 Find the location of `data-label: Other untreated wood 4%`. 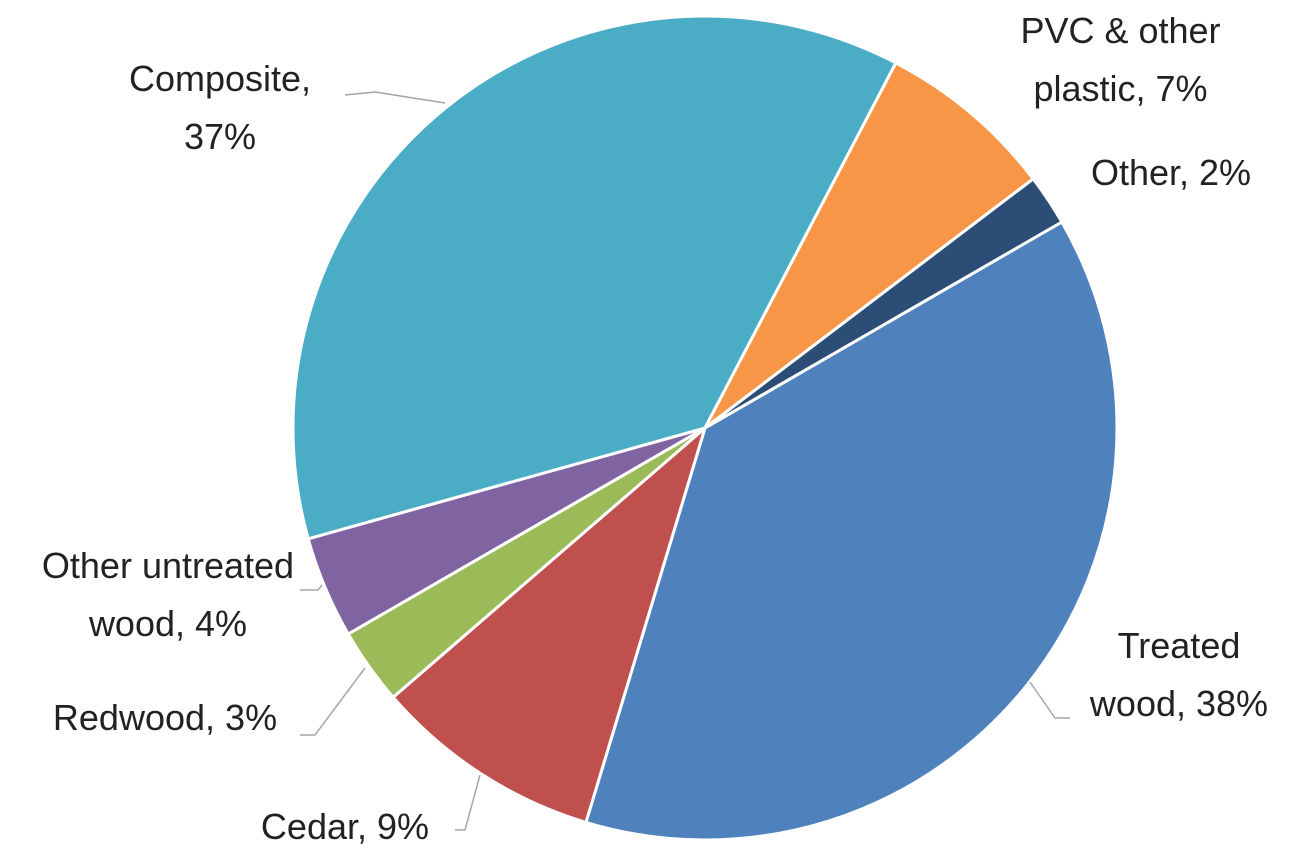

data-label: Other untreated wood 4% is located at coordinates (168, 595).